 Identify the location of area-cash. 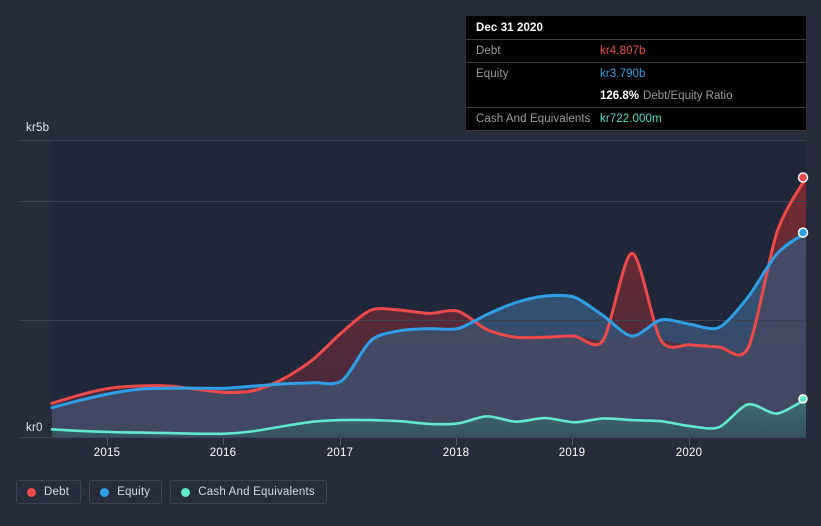
(429, 418).